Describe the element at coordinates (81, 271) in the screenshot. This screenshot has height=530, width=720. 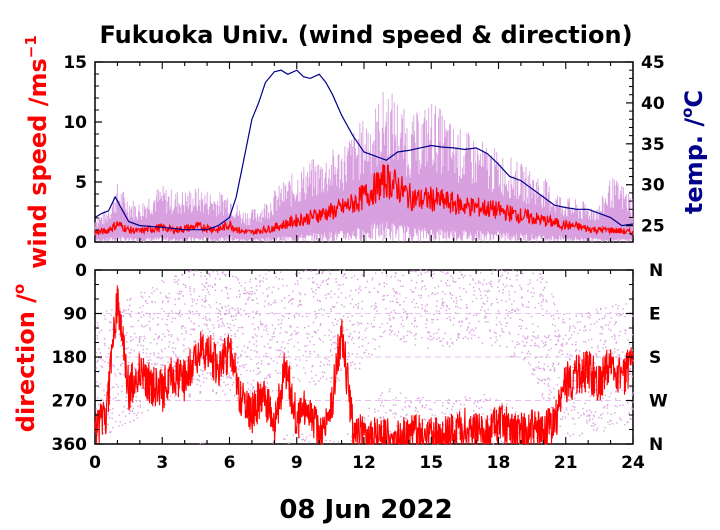
I see `direction-tick-label: 0` at that location.